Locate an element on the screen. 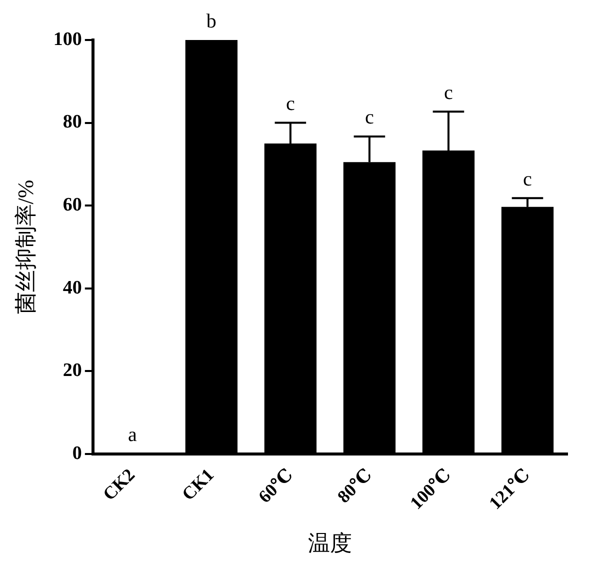 The width and height of the screenshot is (592, 572). y-axis-title: 菌丝抑制率/% is located at coordinates (25, 247).